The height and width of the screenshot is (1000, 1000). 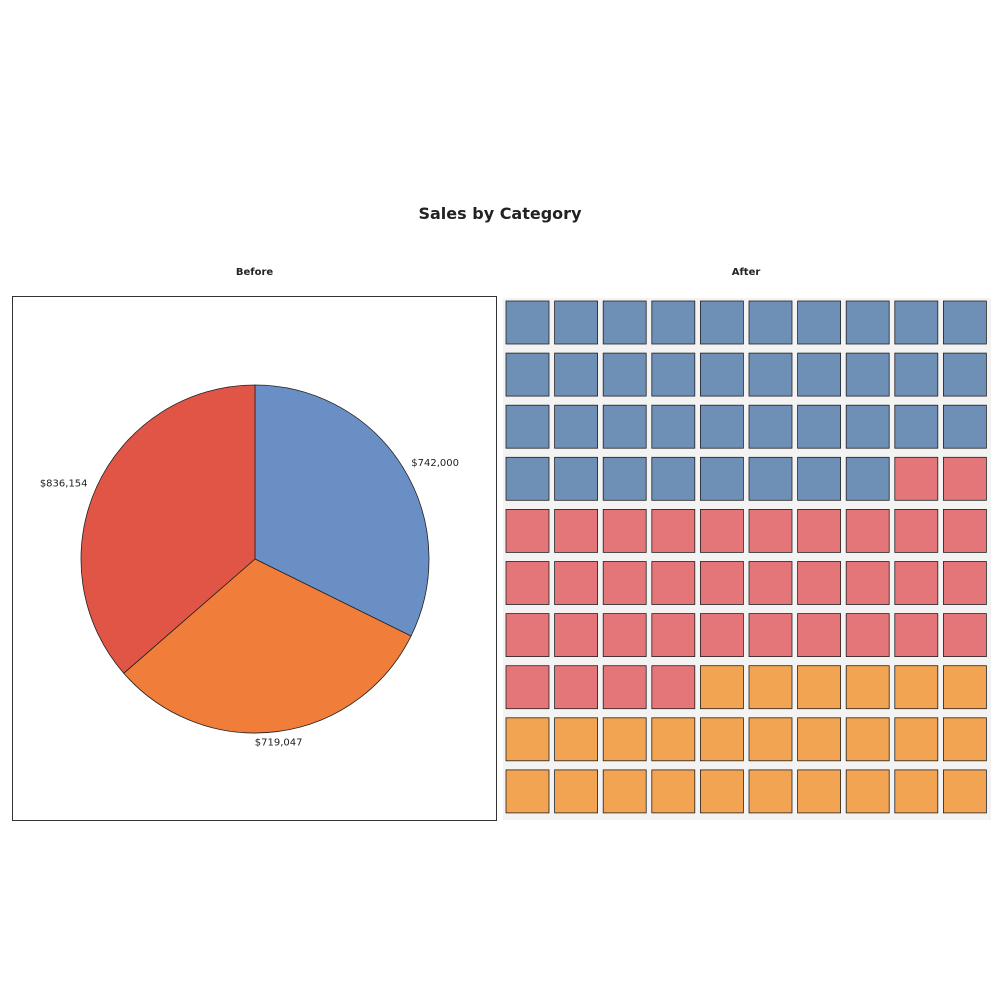 I want to click on pie-slice-label: $836,154, so click(x=64, y=484).